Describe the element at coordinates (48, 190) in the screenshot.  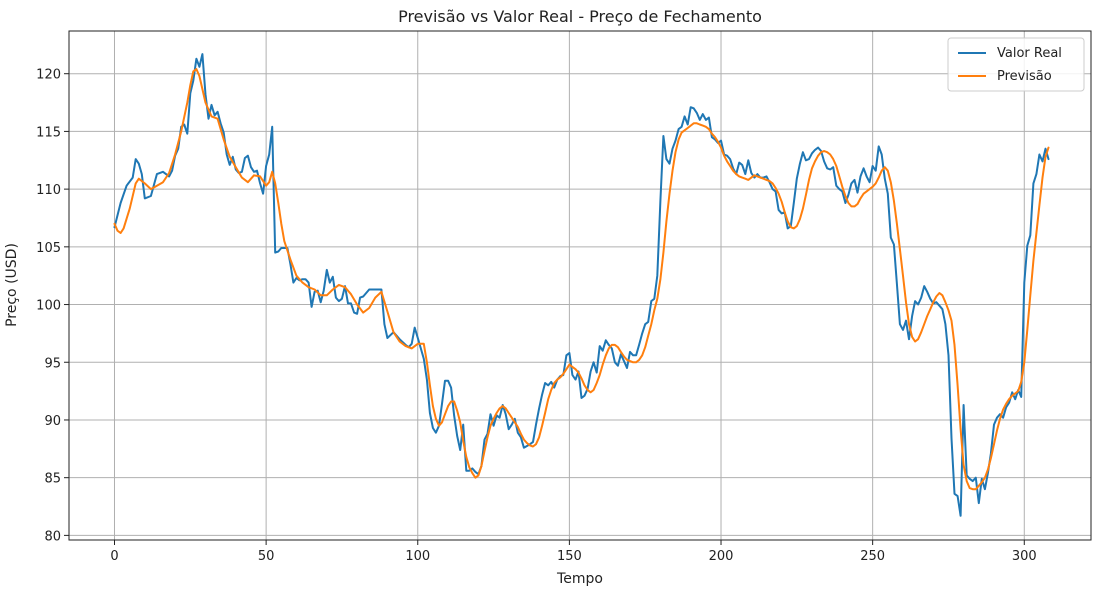
I see `y-tick-label: 110` at that location.